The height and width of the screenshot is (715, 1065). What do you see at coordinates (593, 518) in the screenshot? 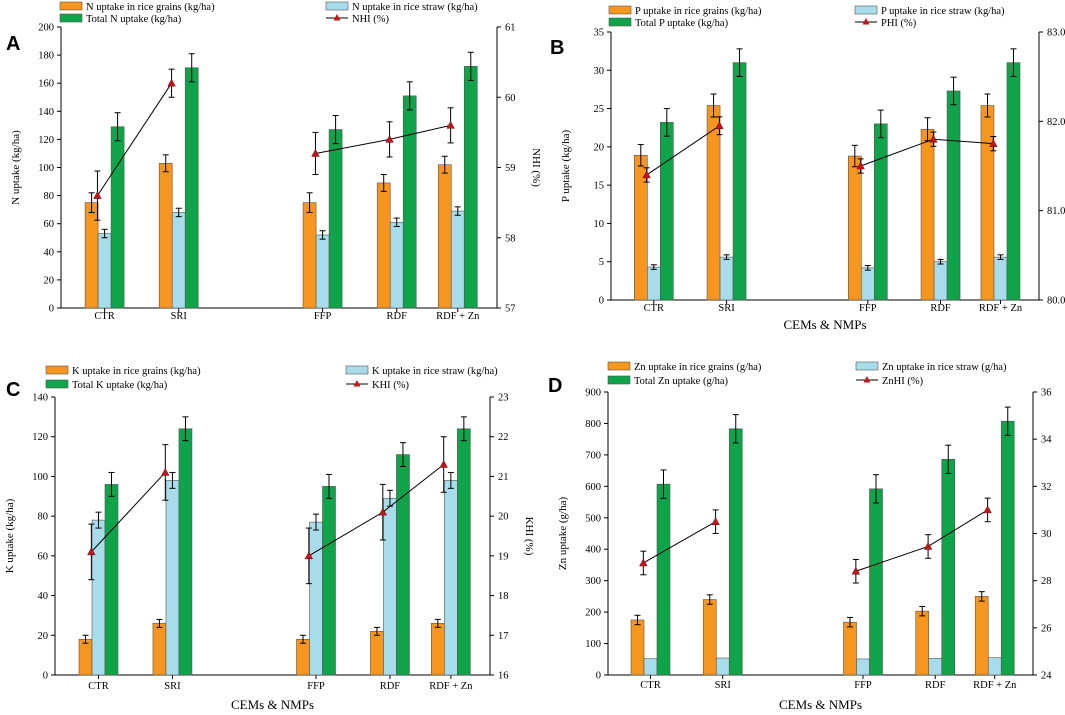
I see `y-tick-label: 500` at bounding box center [593, 518].